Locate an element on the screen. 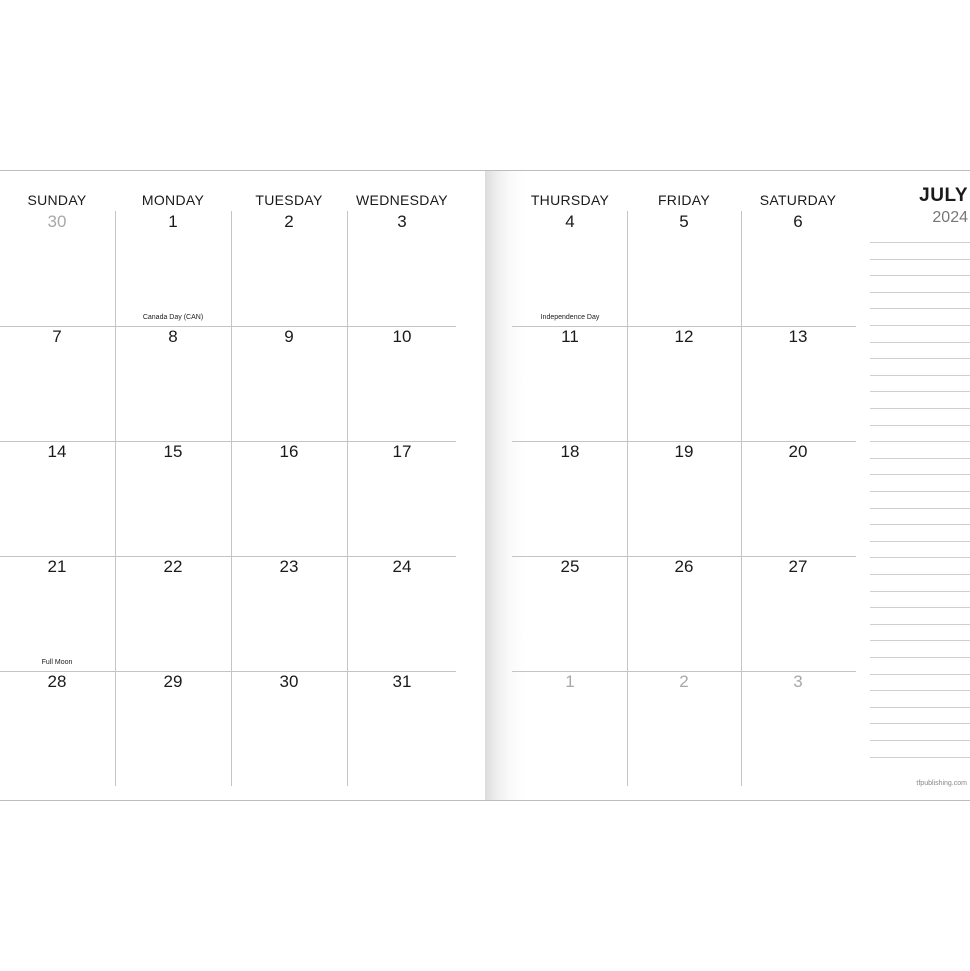 This screenshot has height=971, width=970. date-cell-number: 7 is located at coordinates (57, 336).